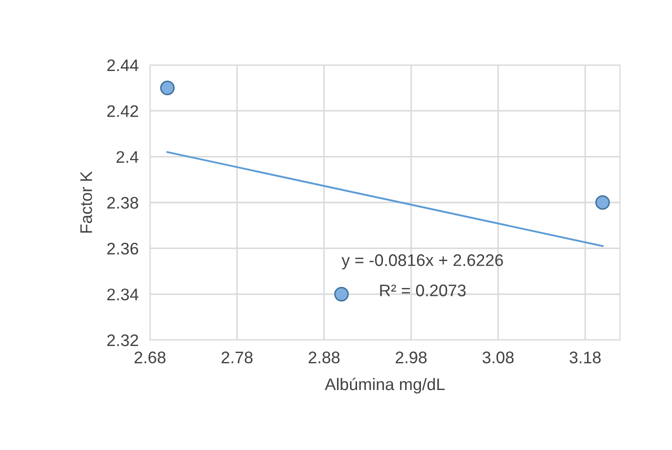 This screenshot has width=672, height=450. What do you see at coordinates (127, 157) in the screenshot?
I see `y-tick-label: 2.4` at bounding box center [127, 157].